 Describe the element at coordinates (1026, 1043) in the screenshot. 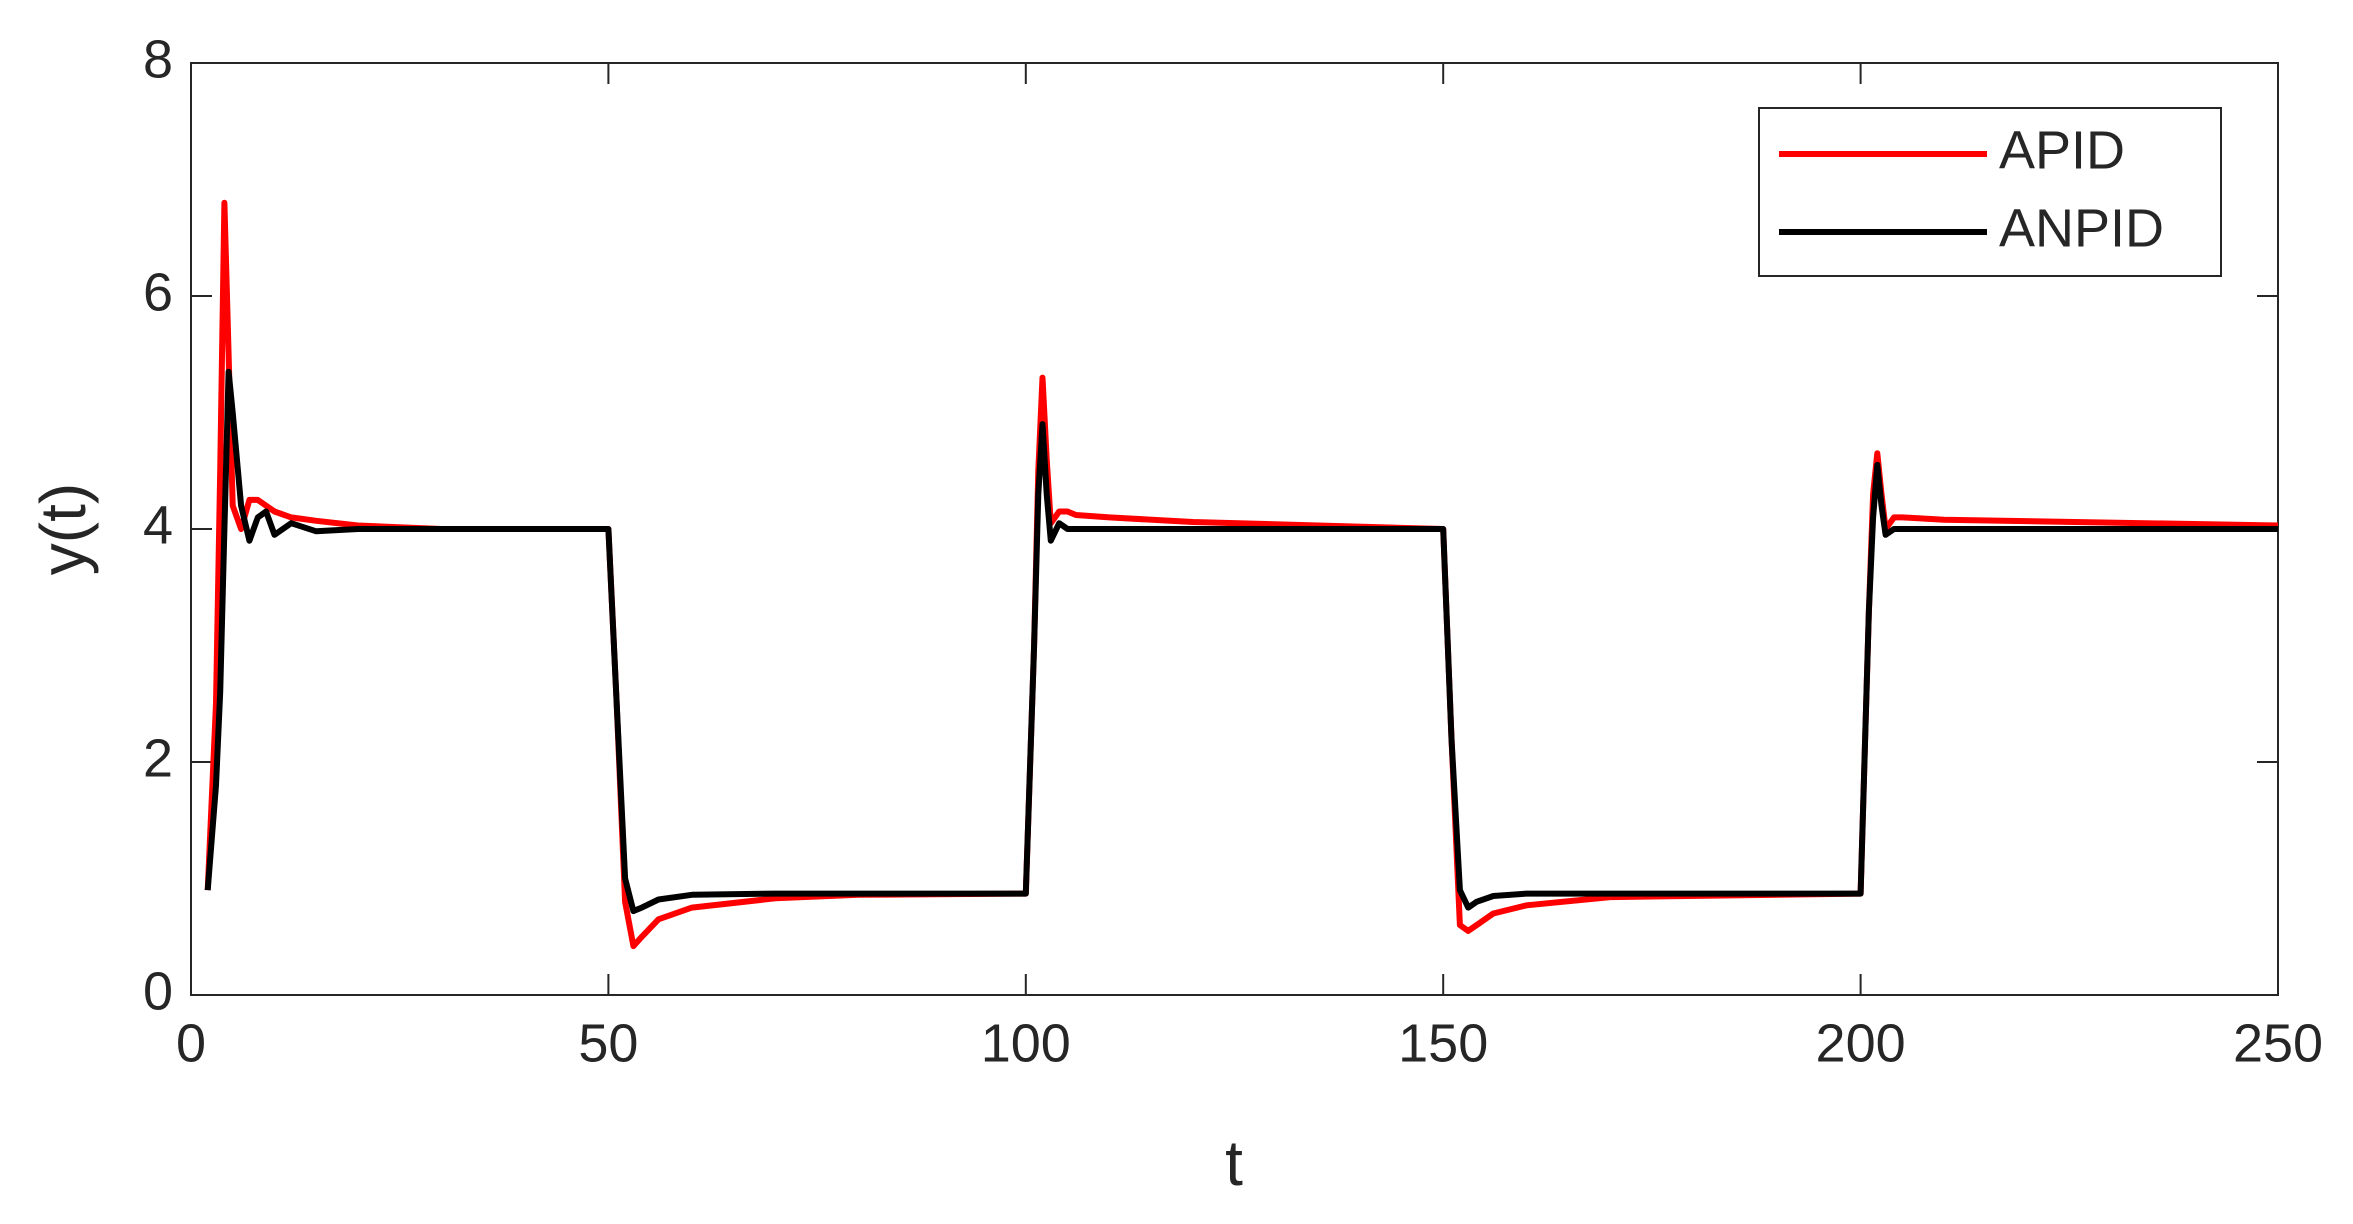

I see `x-tick-label: 100` at that location.